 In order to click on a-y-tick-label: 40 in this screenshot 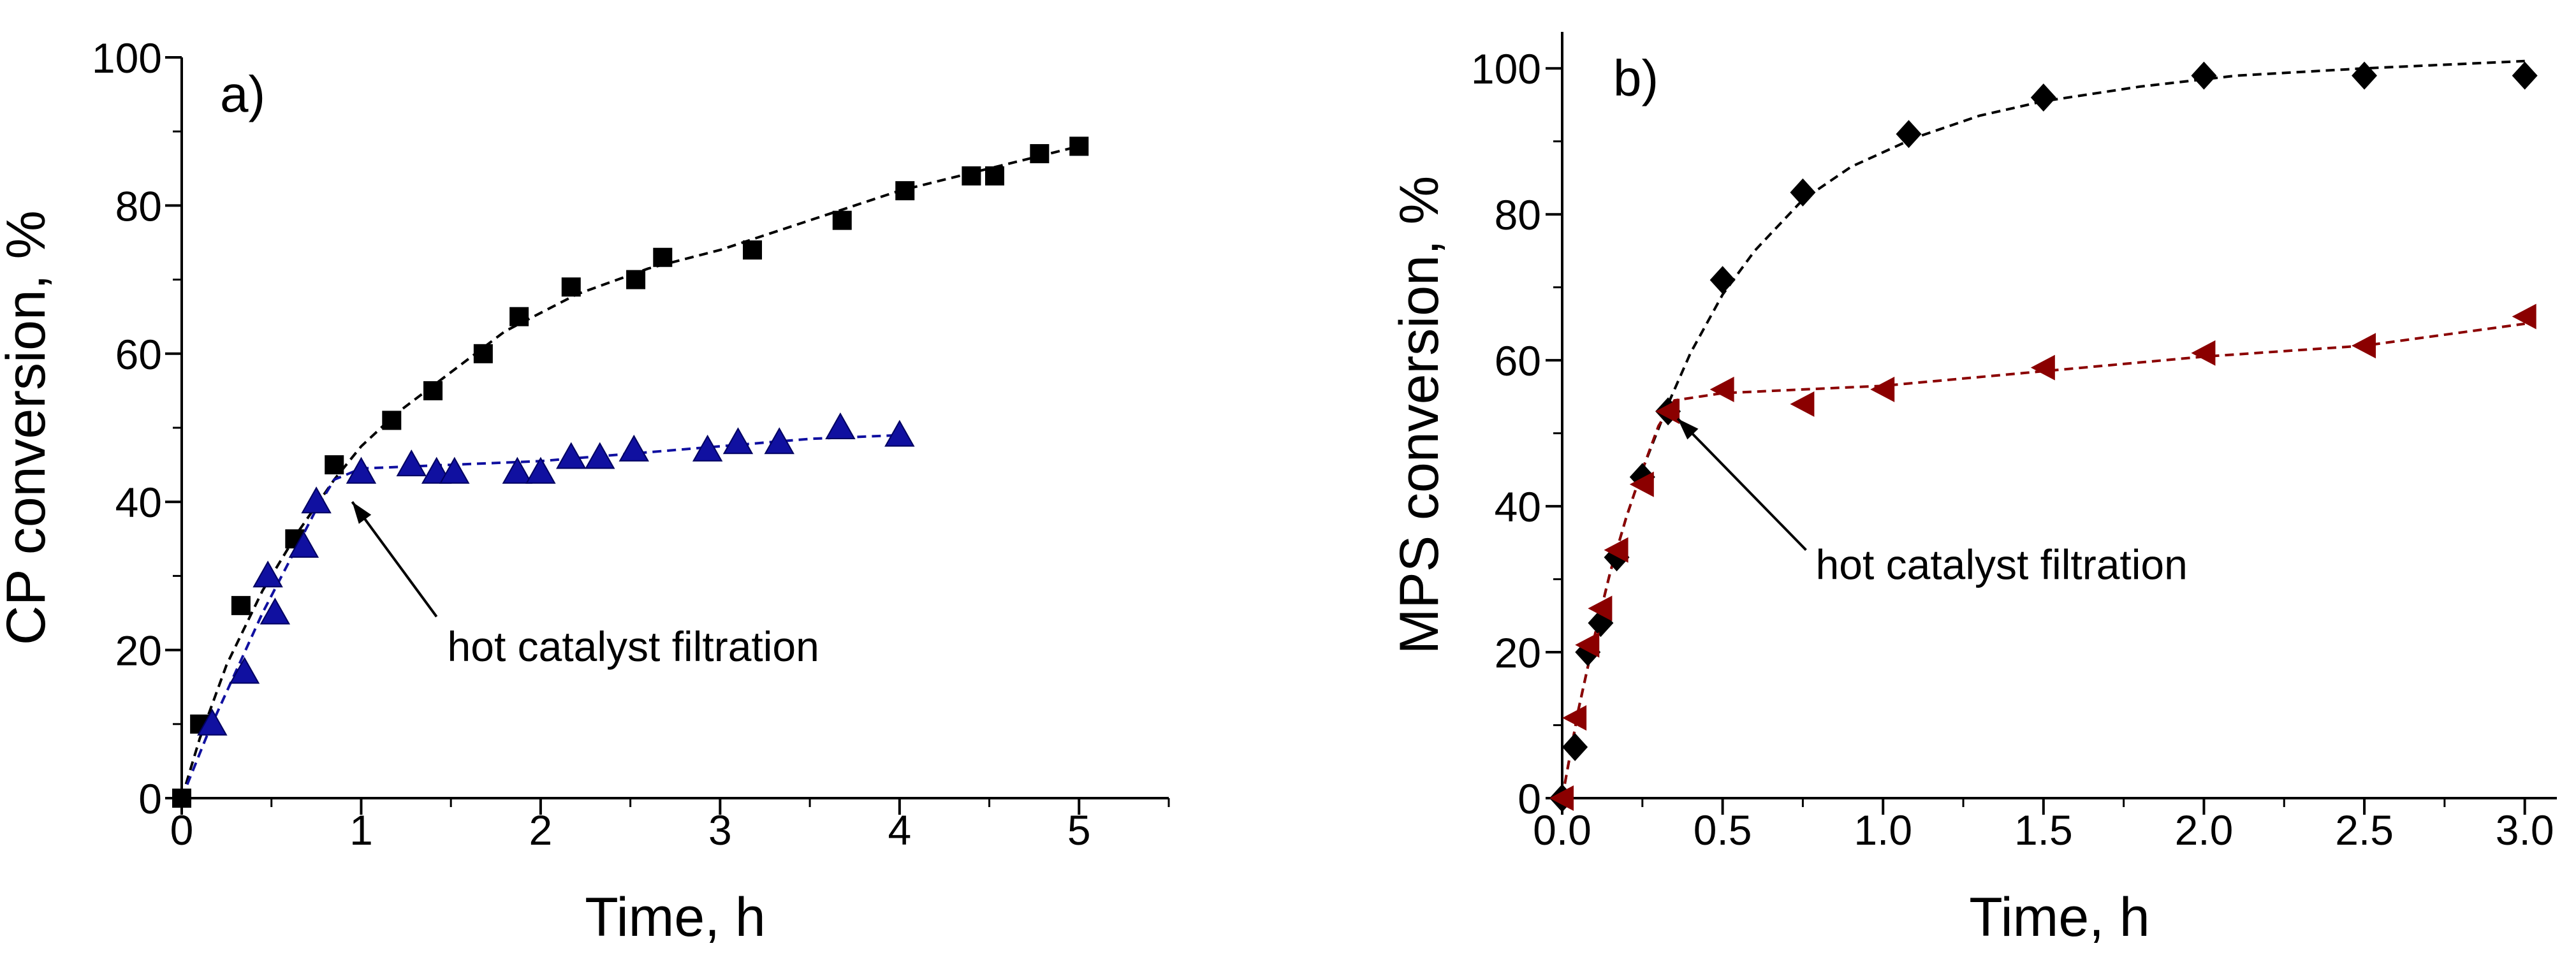, I will do `click(138, 502)`.